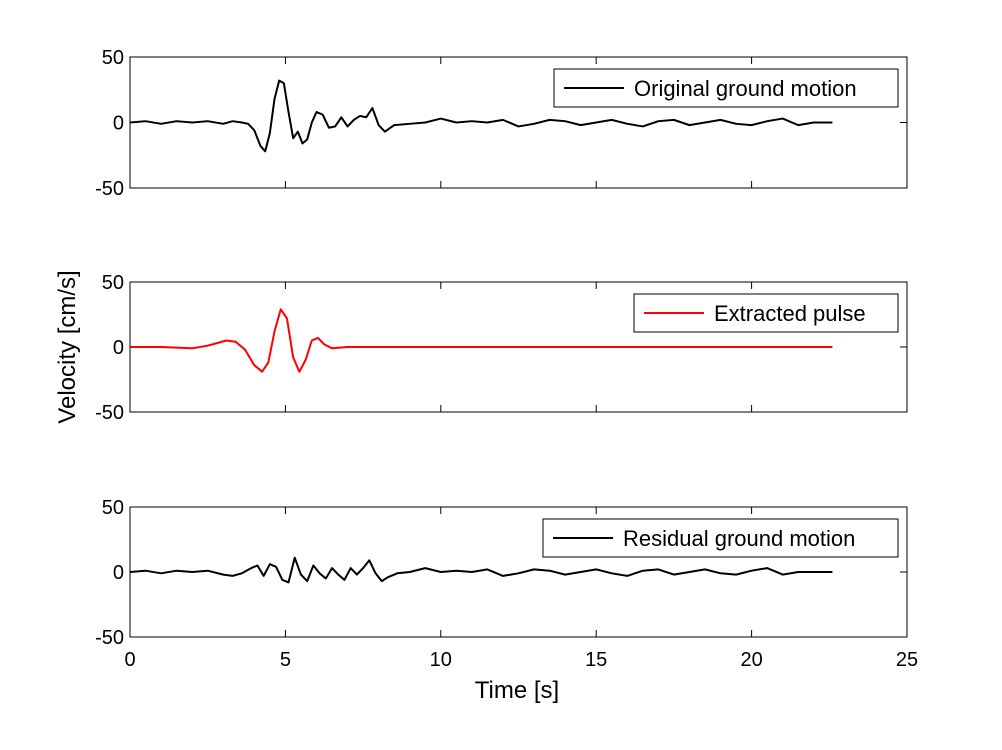 Image resolution: width=1002 pixels, height=750 pixels. Describe the element at coordinates (441, 660) in the screenshot. I see `x-tick-label: 10` at that location.